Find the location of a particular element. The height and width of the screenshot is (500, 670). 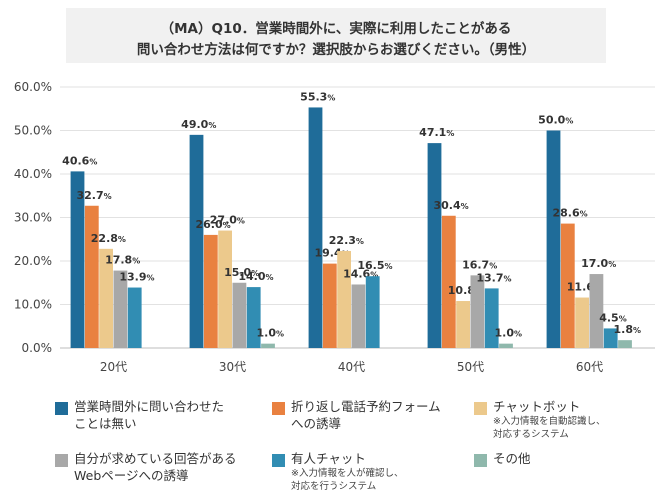

legend-label: 有人チャット ※入力情報を人が確認し、 対応を行うシステム is located at coordinates (347, 471).